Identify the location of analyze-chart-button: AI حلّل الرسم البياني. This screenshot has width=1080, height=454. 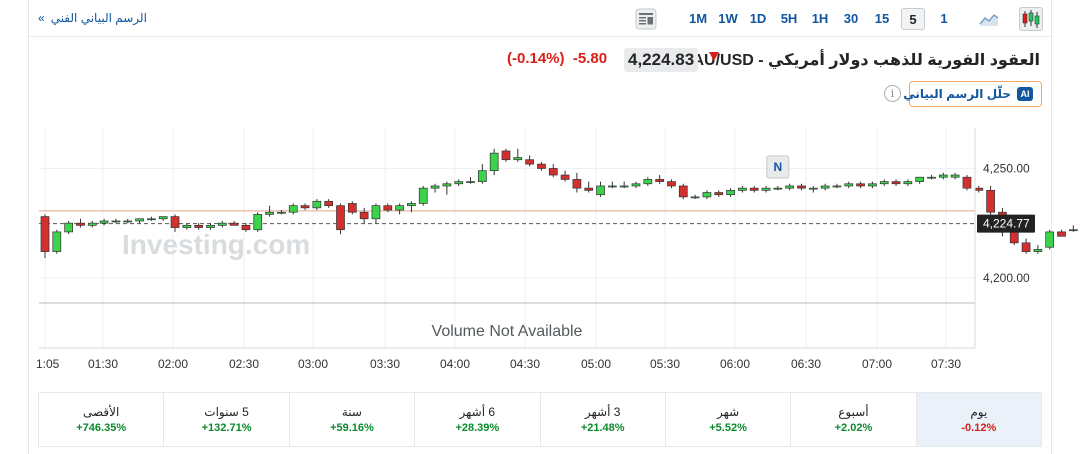
(972, 94).